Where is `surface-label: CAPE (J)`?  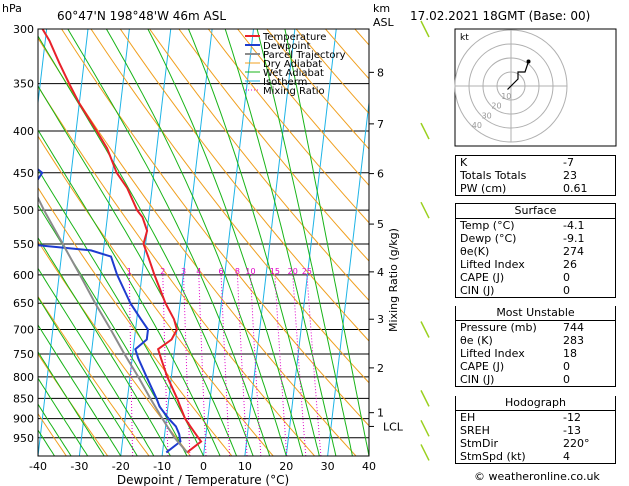 surface-label: CAPE (J) is located at coordinates (482, 277).